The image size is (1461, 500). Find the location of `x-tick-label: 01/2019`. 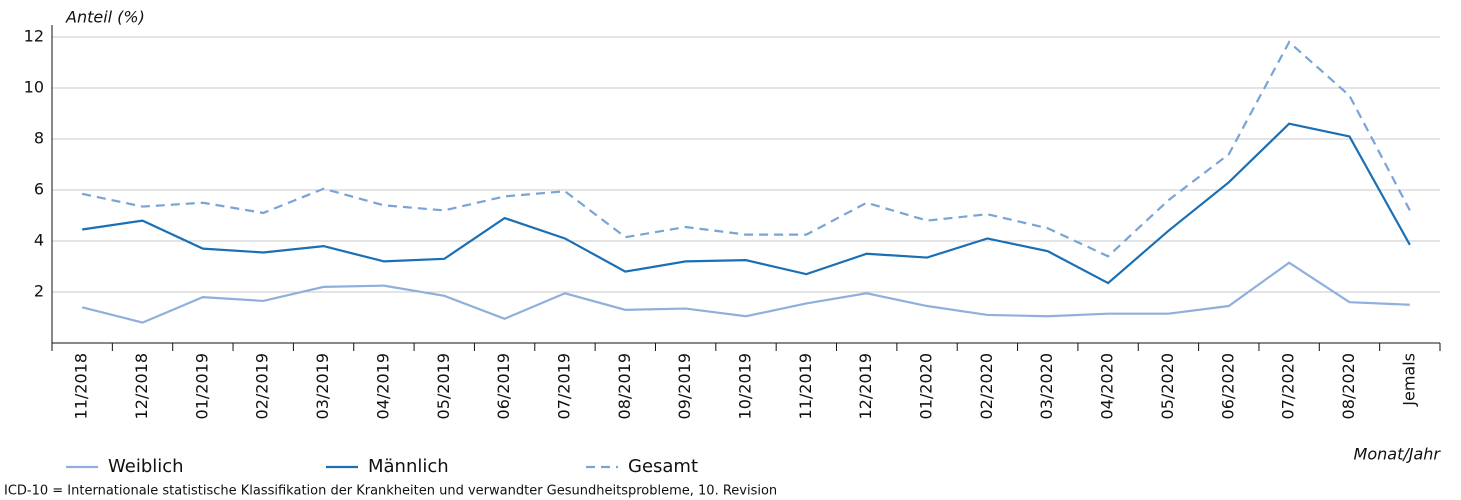

x-tick-label: 01/2019 is located at coordinates (201, 386).